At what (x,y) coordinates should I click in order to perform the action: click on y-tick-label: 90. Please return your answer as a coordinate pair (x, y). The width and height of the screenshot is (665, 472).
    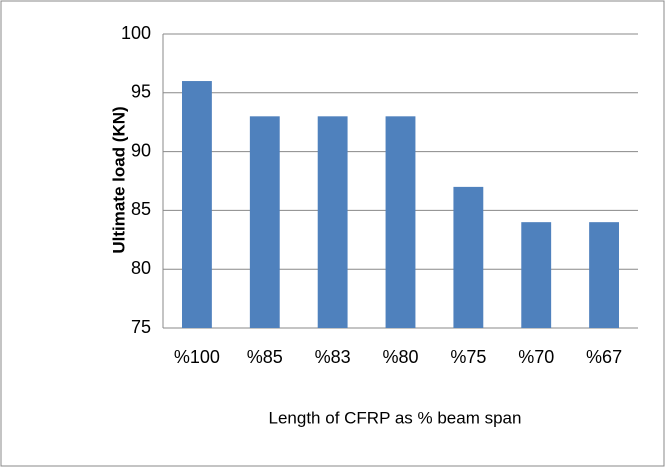
    Looking at the image, I should click on (141, 150).